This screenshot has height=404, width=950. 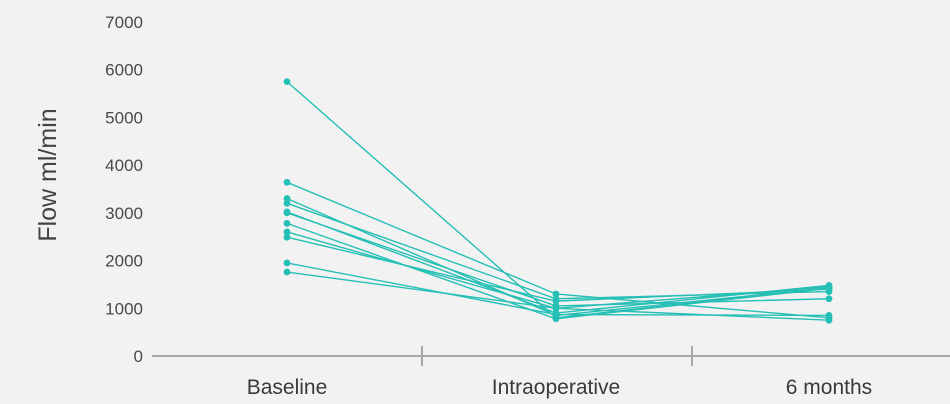 I want to click on series-line, so click(x=558, y=251).